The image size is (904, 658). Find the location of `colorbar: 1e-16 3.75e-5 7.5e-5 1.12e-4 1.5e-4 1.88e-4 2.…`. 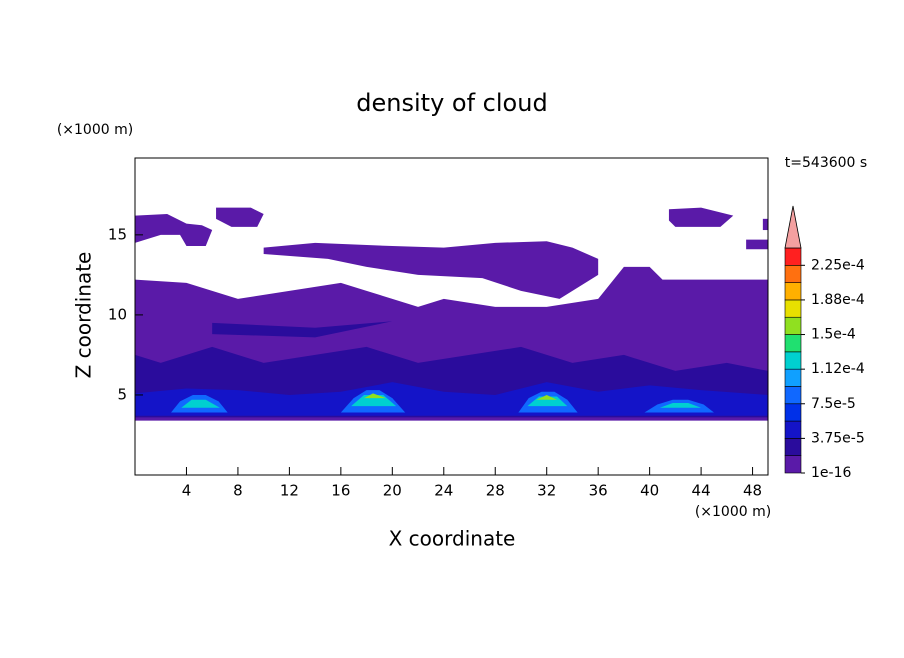

colorbar: 1e-16 3.75e-5 7.5e-5 1.12e-4 1.5e-4 1.88e-4 2.… is located at coordinates (824, 343).